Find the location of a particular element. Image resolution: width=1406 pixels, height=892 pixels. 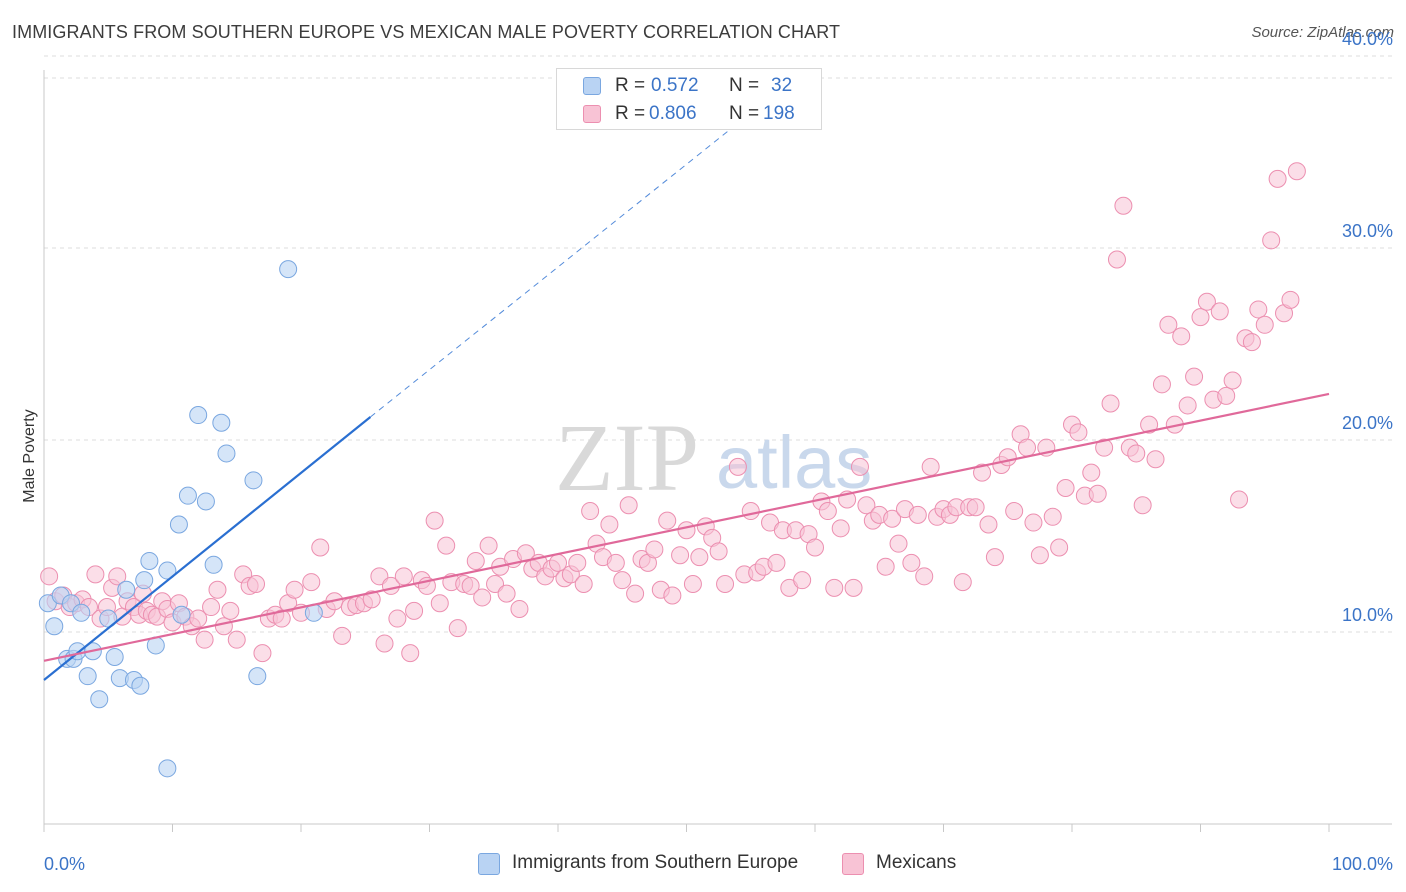

correlation-stats-box: R = 0.572 N = 32 R = 0.806 N = 198 is located at coordinates (689, 99).